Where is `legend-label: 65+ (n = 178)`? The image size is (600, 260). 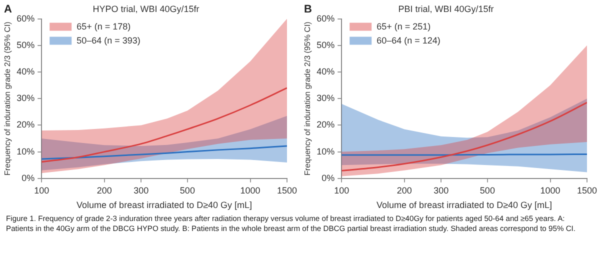 legend-label: 65+ (n = 178) is located at coordinates (103, 26).